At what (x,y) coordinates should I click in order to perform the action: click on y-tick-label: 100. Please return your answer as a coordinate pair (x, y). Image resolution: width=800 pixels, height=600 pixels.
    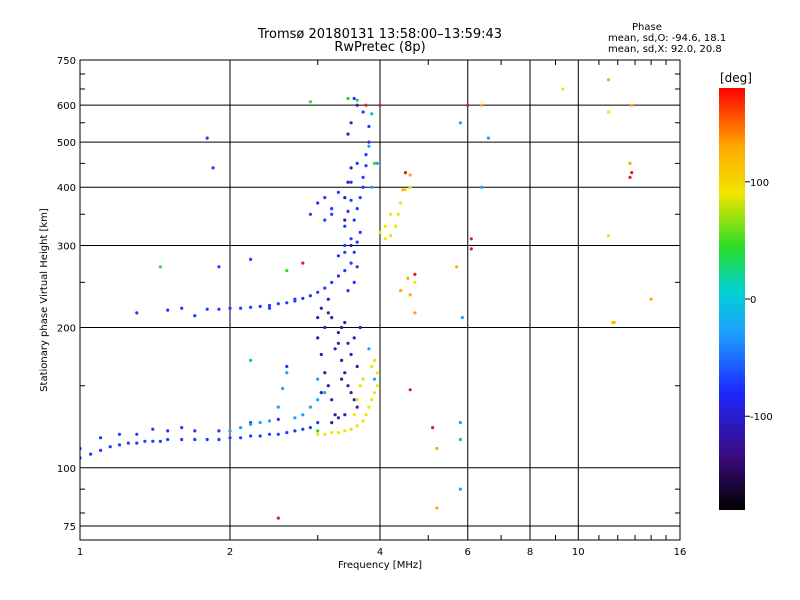
    Looking at the image, I should click on (66, 469).